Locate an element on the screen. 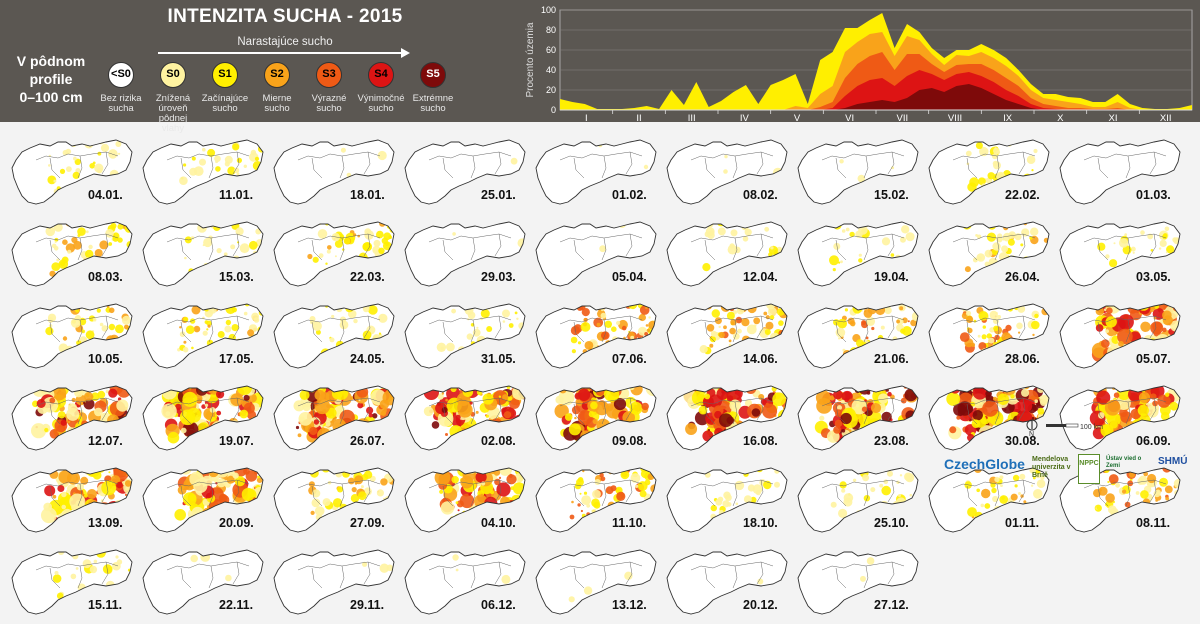 This screenshot has height=624, width=1200. map-date-label: 29.11. is located at coordinates (367, 605).